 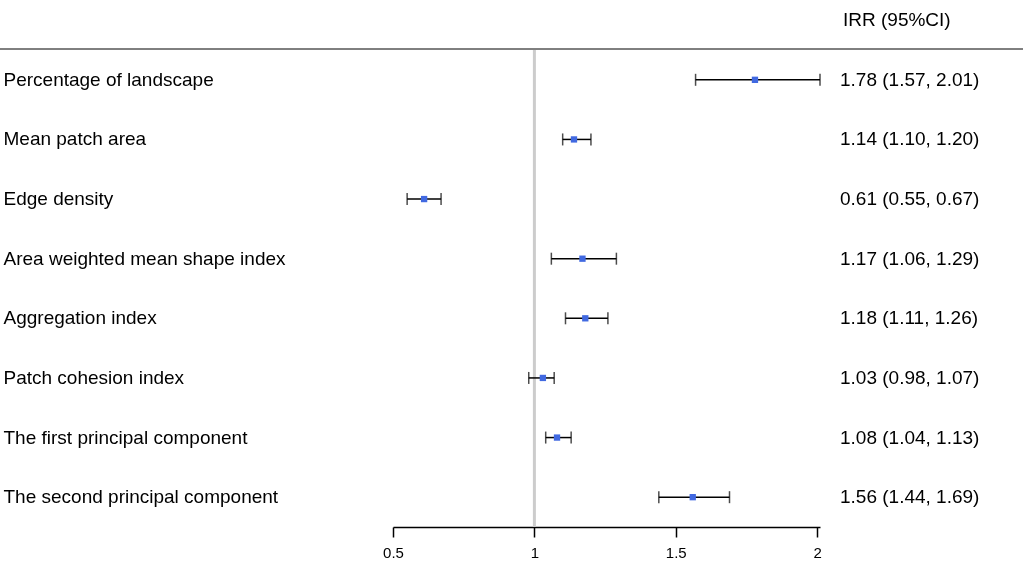 What do you see at coordinates (910, 139) in the screenshot?
I see `data-label: 1.14 (1.10, 1.20)` at bounding box center [910, 139].